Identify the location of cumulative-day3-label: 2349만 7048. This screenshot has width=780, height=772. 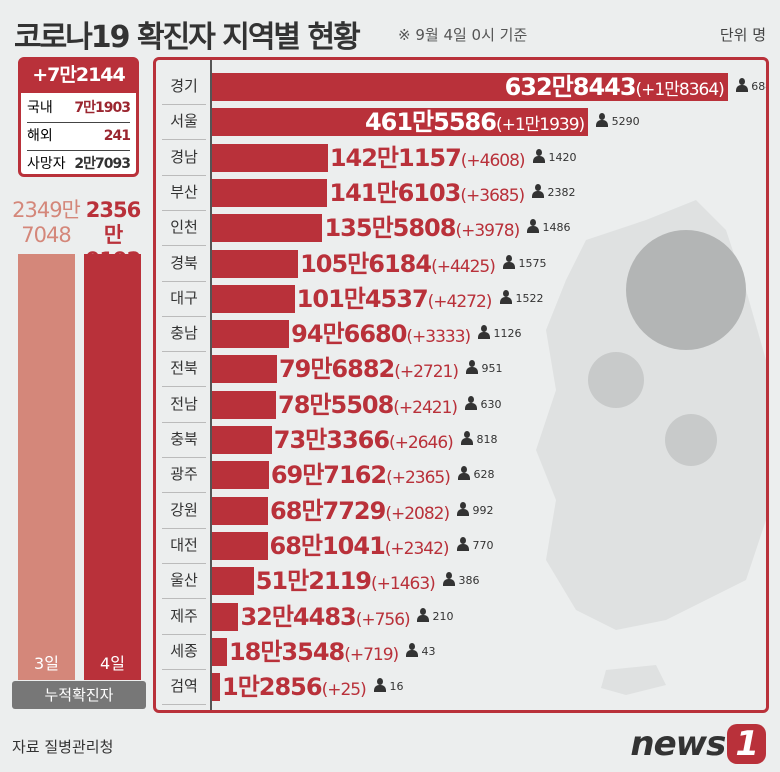
(46, 222).